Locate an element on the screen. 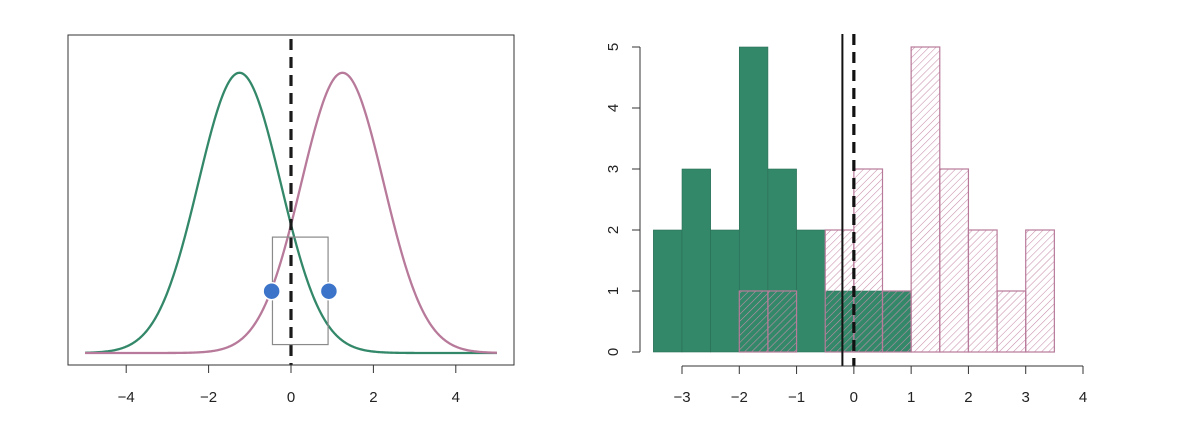 This screenshot has width=1186, height=434. x-tick-label: −1 is located at coordinates (796, 397).